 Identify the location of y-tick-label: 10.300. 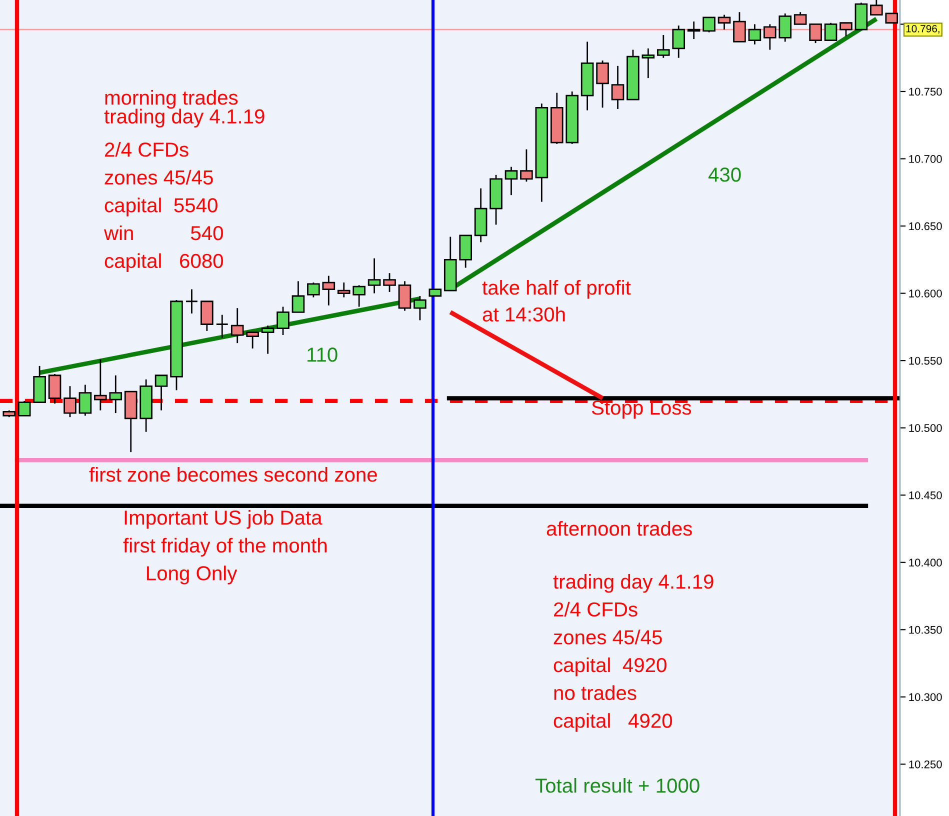
(925, 697).